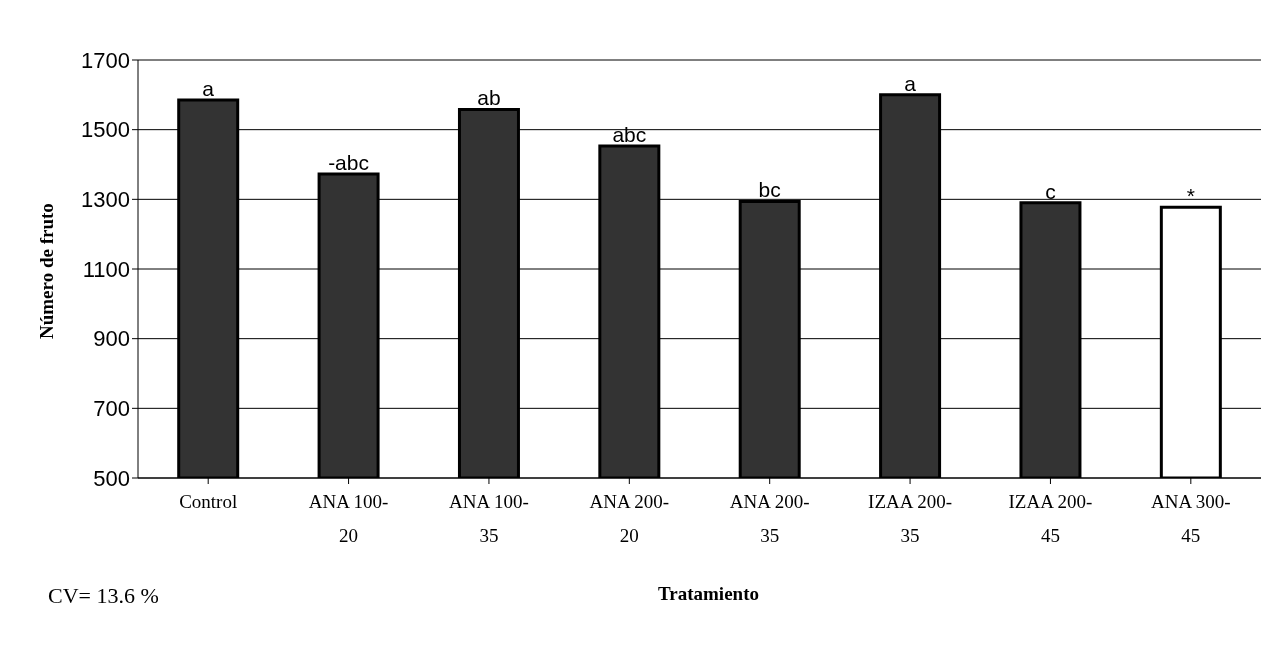 This screenshot has height=656, width=1277. Describe the element at coordinates (111, 409) in the screenshot. I see `y-tick-label: 700` at that location.